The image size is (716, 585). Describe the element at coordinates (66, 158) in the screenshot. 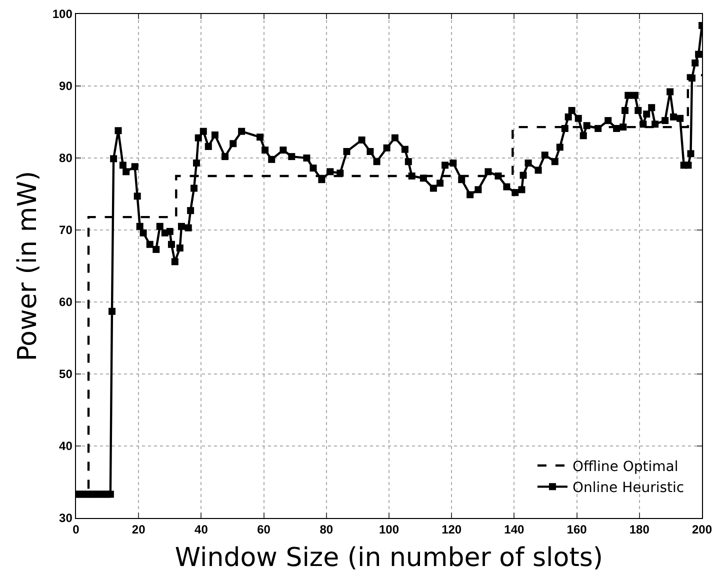

I see `y-tick-label: 80` at that location.